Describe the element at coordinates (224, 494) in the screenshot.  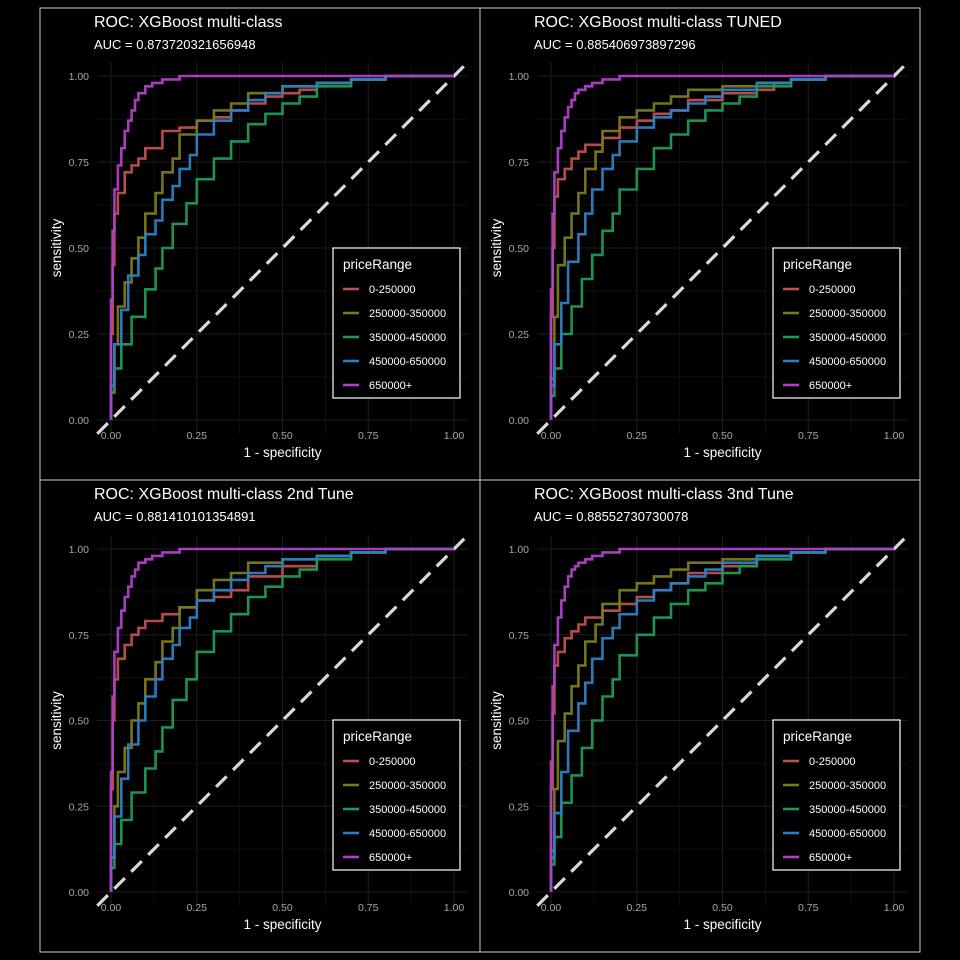
I see `chart-title: ROC: XGBoost multi-class 2nd Tune` at that location.